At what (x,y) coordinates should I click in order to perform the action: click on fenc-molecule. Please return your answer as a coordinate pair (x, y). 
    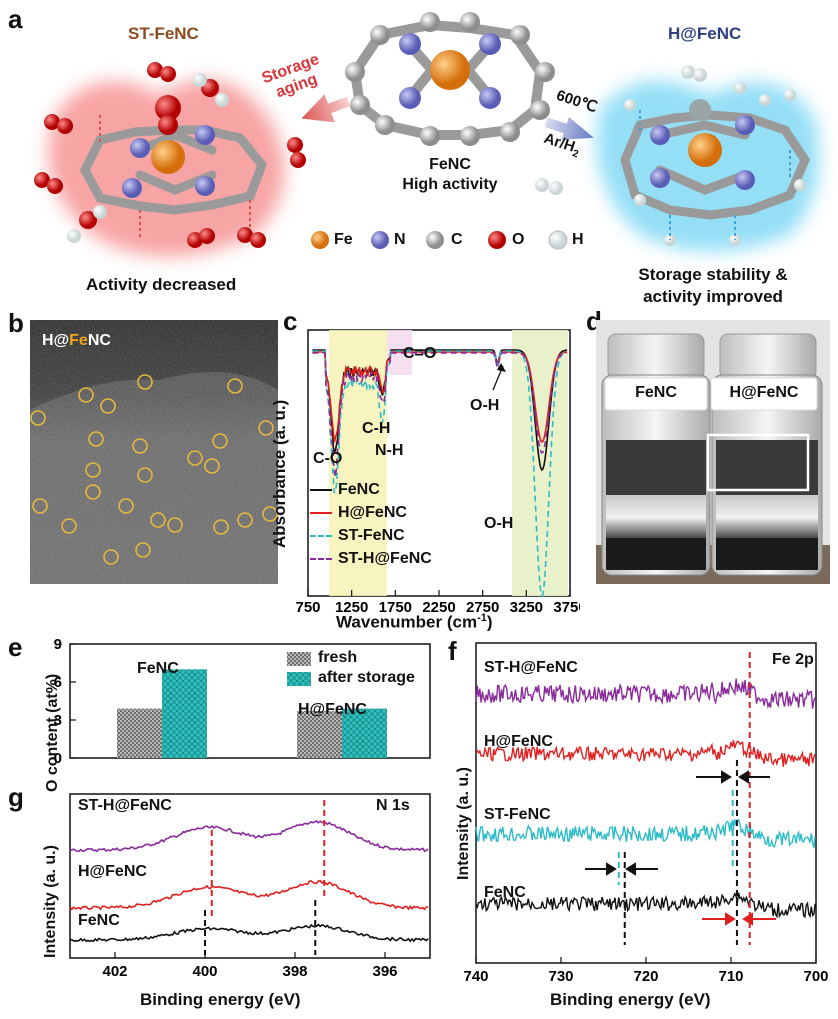
    Looking at the image, I should click on (450, 79).